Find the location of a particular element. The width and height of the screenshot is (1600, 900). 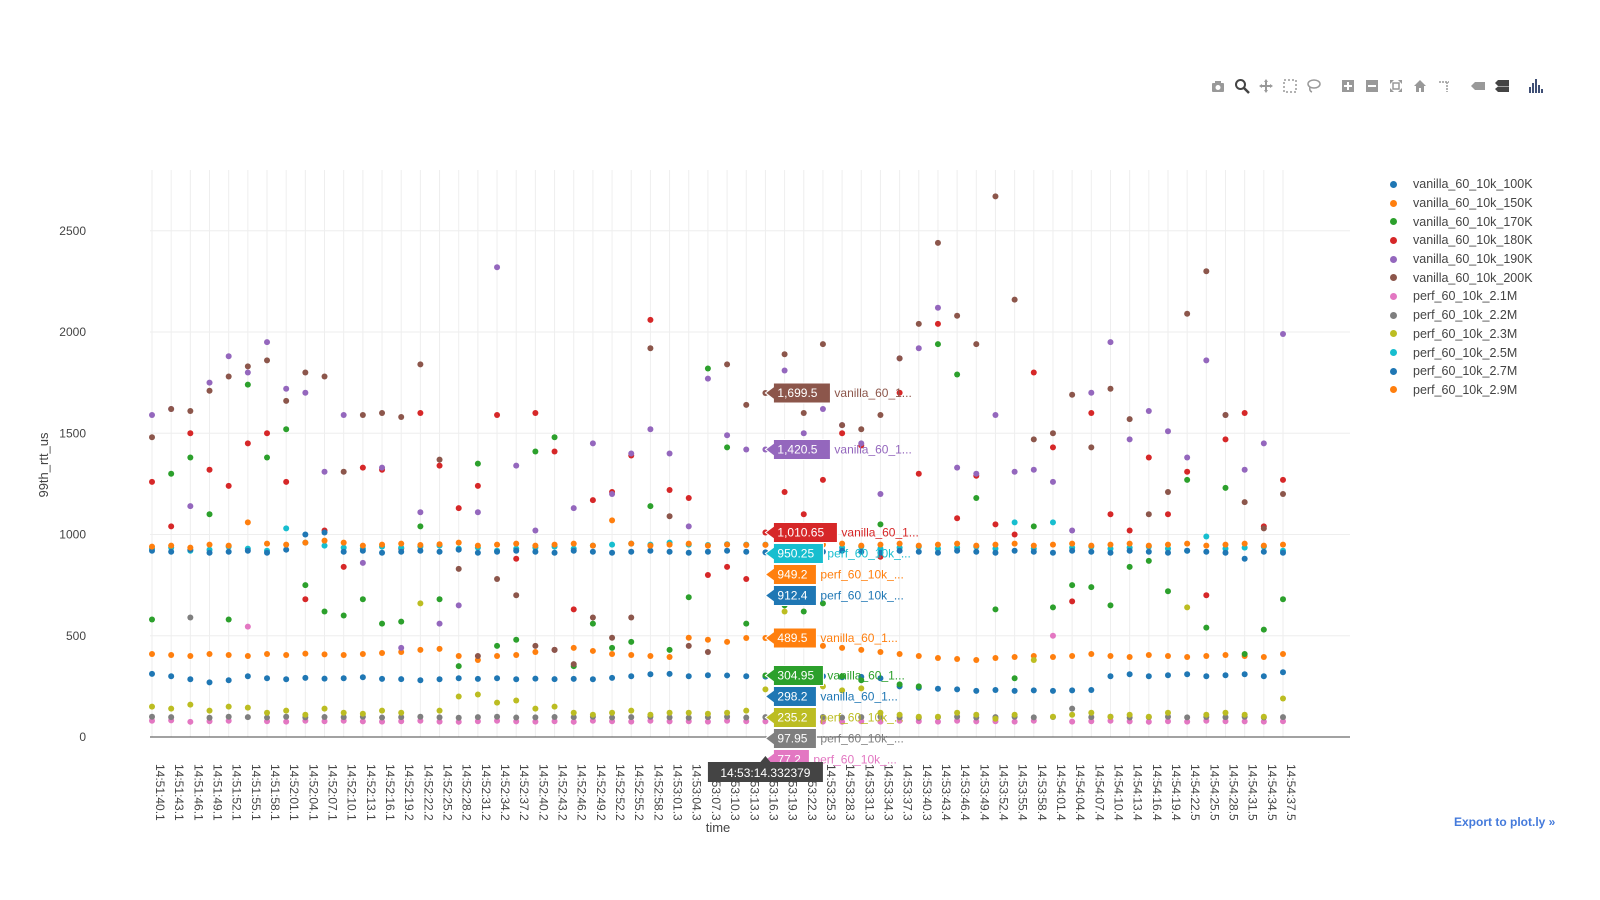

export-to-plotly-link: Export to plot.ly » is located at coordinates (1505, 822).